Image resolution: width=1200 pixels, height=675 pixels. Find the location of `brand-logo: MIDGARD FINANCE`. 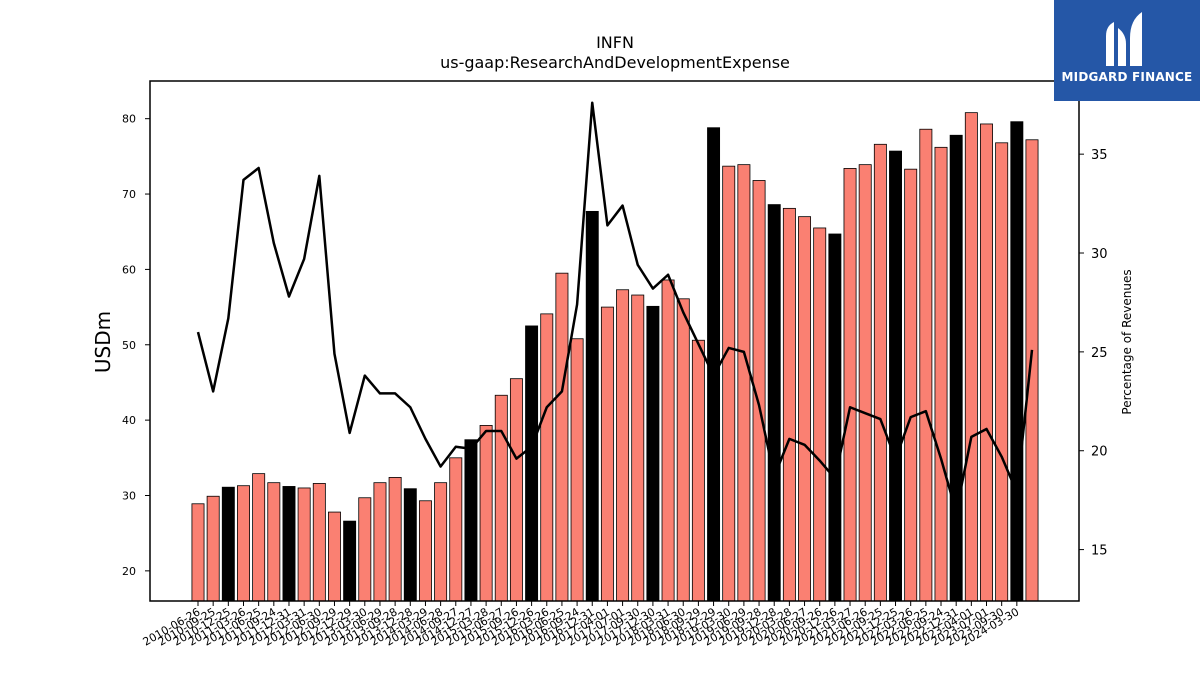

brand-logo: MIDGARD FINANCE is located at coordinates (1127, 50).